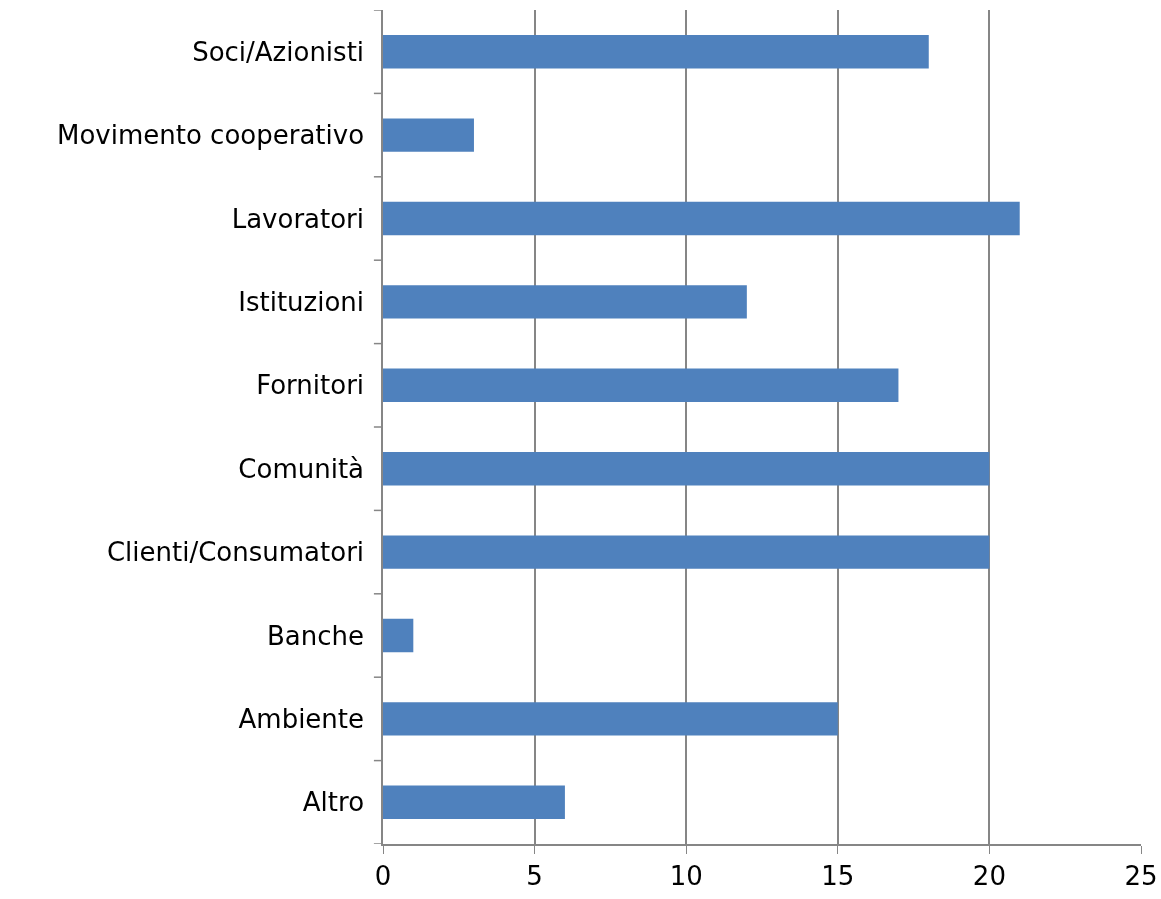  Describe the element at coordinates (383, 875) in the screenshot. I see `x-tick-label: 0` at that location.